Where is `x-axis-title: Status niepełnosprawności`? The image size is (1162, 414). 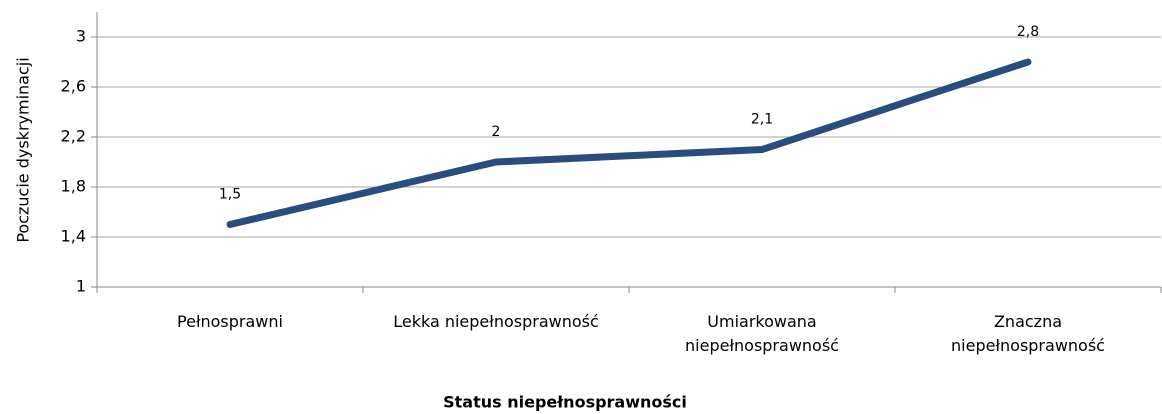
x-axis-title: Status niepełnosprawności is located at coordinates (565, 402).